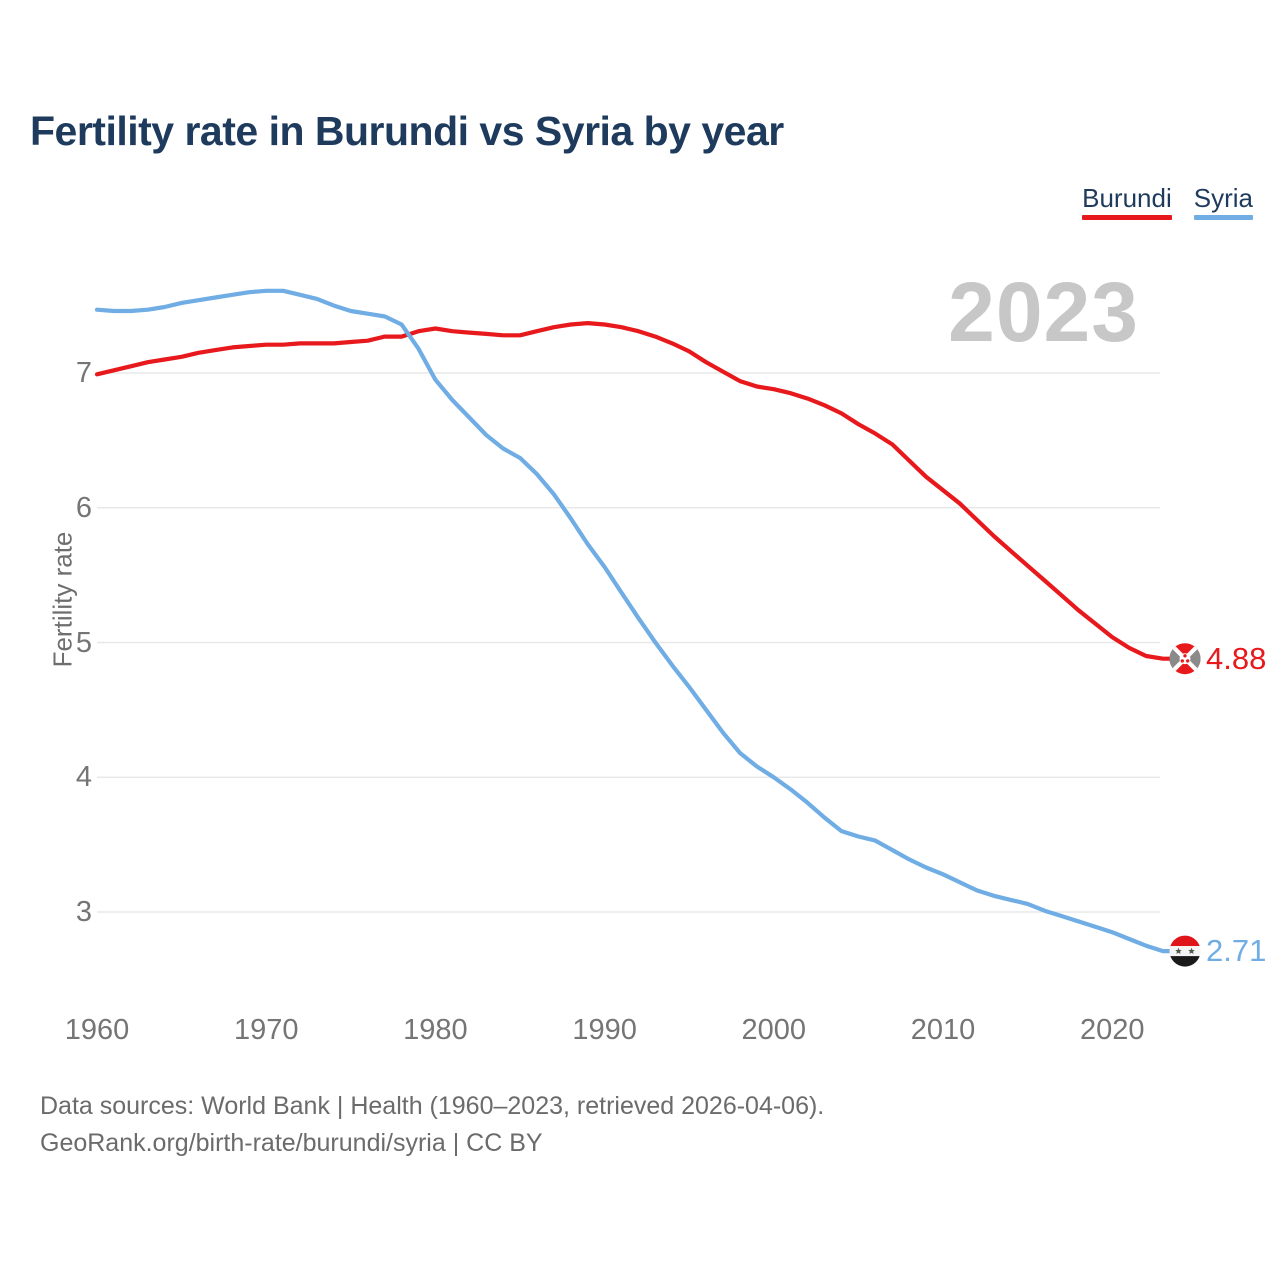  Describe the element at coordinates (1223, 217) in the screenshot. I see `legend-swatch-syria` at that location.